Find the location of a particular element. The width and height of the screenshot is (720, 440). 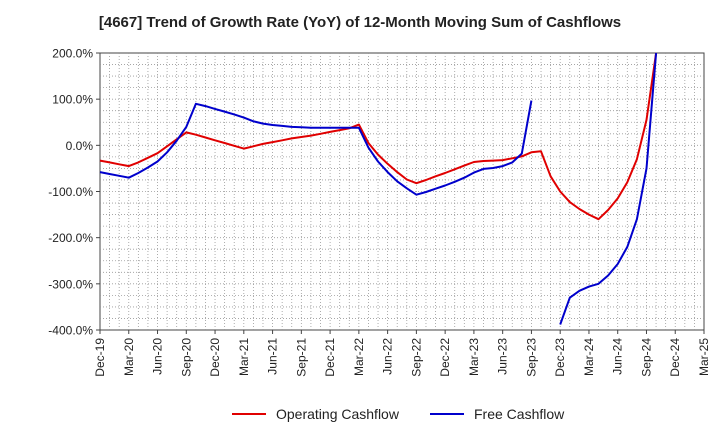

x-tick-label: Sep-22 is located at coordinates (416, 357).